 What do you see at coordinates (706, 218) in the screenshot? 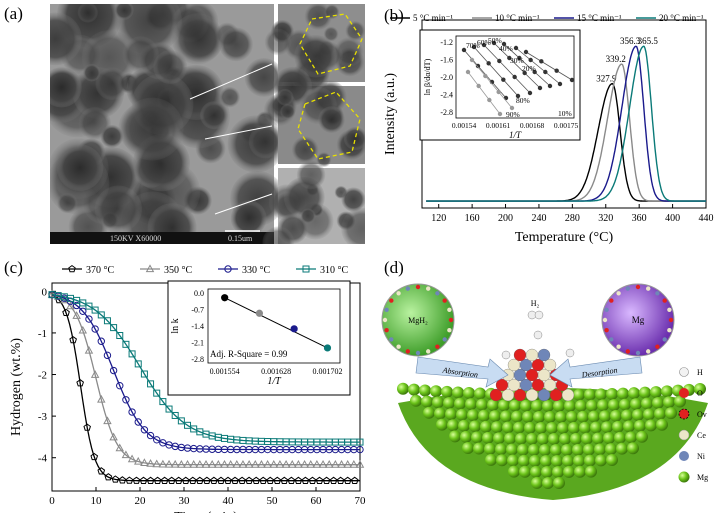
I see `x-tick-label: 440` at bounding box center [706, 218].